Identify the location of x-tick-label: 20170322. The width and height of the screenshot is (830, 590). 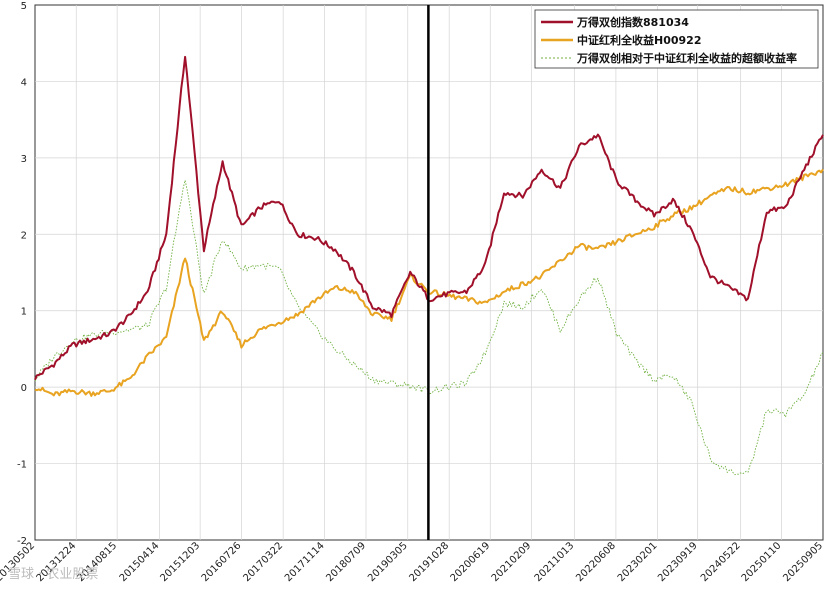
(264, 562).